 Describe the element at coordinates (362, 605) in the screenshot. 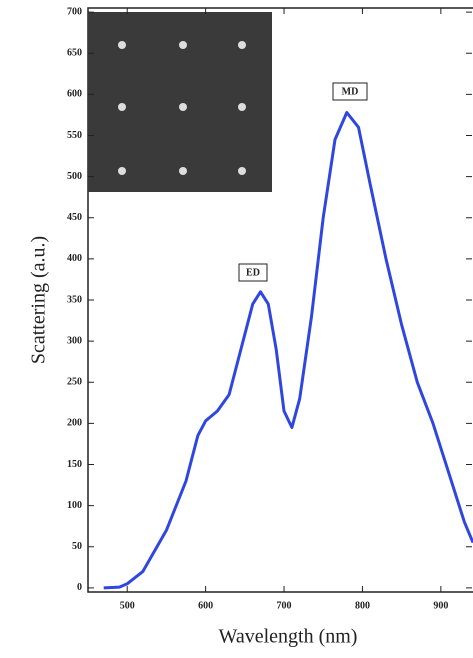

I see `x-tick-label: 800` at that location.